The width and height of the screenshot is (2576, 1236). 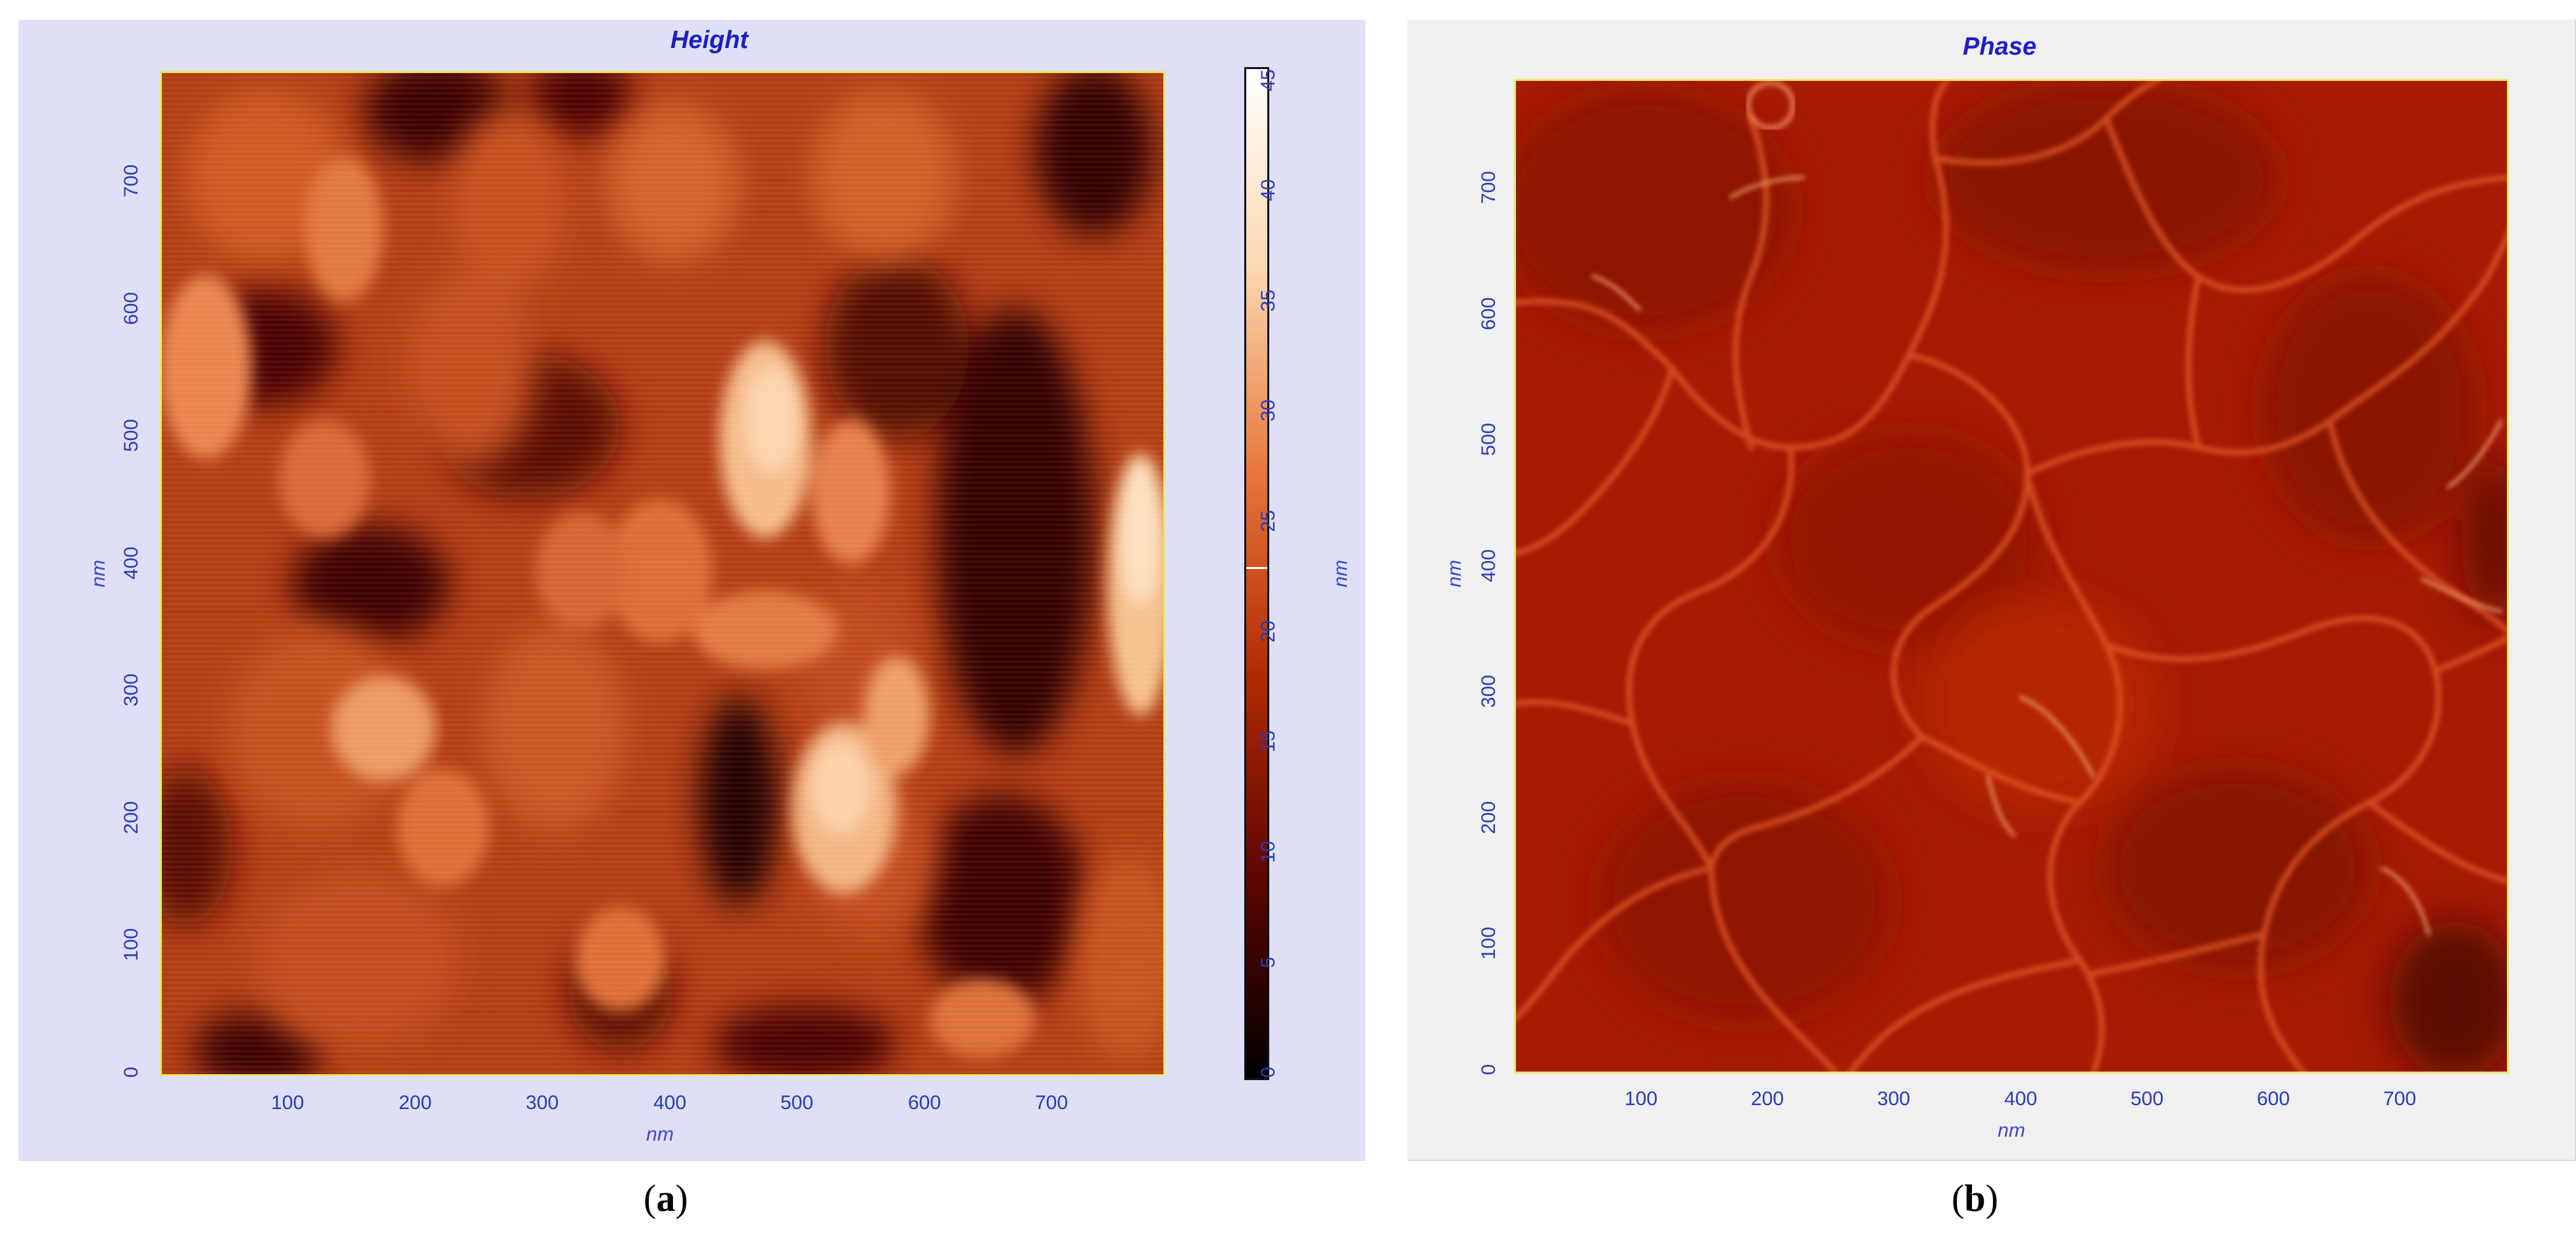 I want to click on height-y-tick: 200, so click(x=131, y=818).